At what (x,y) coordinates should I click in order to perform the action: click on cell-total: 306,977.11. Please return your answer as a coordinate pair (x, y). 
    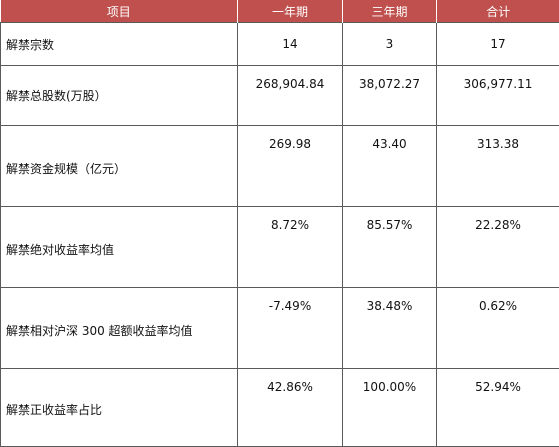
    Looking at the image, I should click on (498, 96).